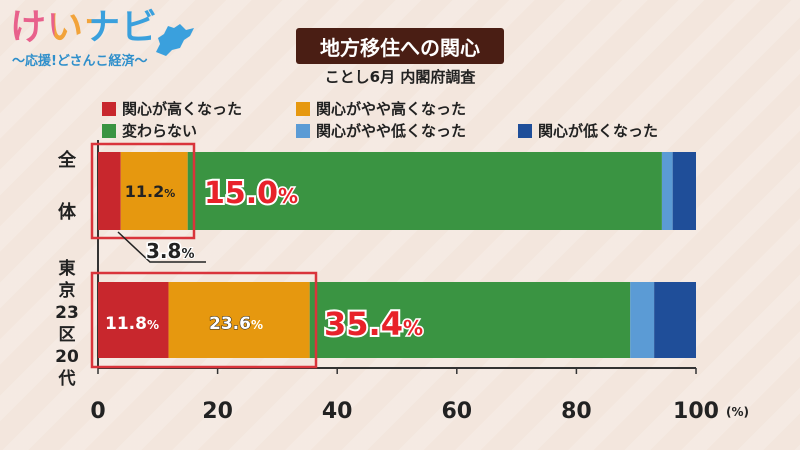 The image size is (800, 450). I want to click on row-label-tokyo-line6: 代, so click(67, 379).